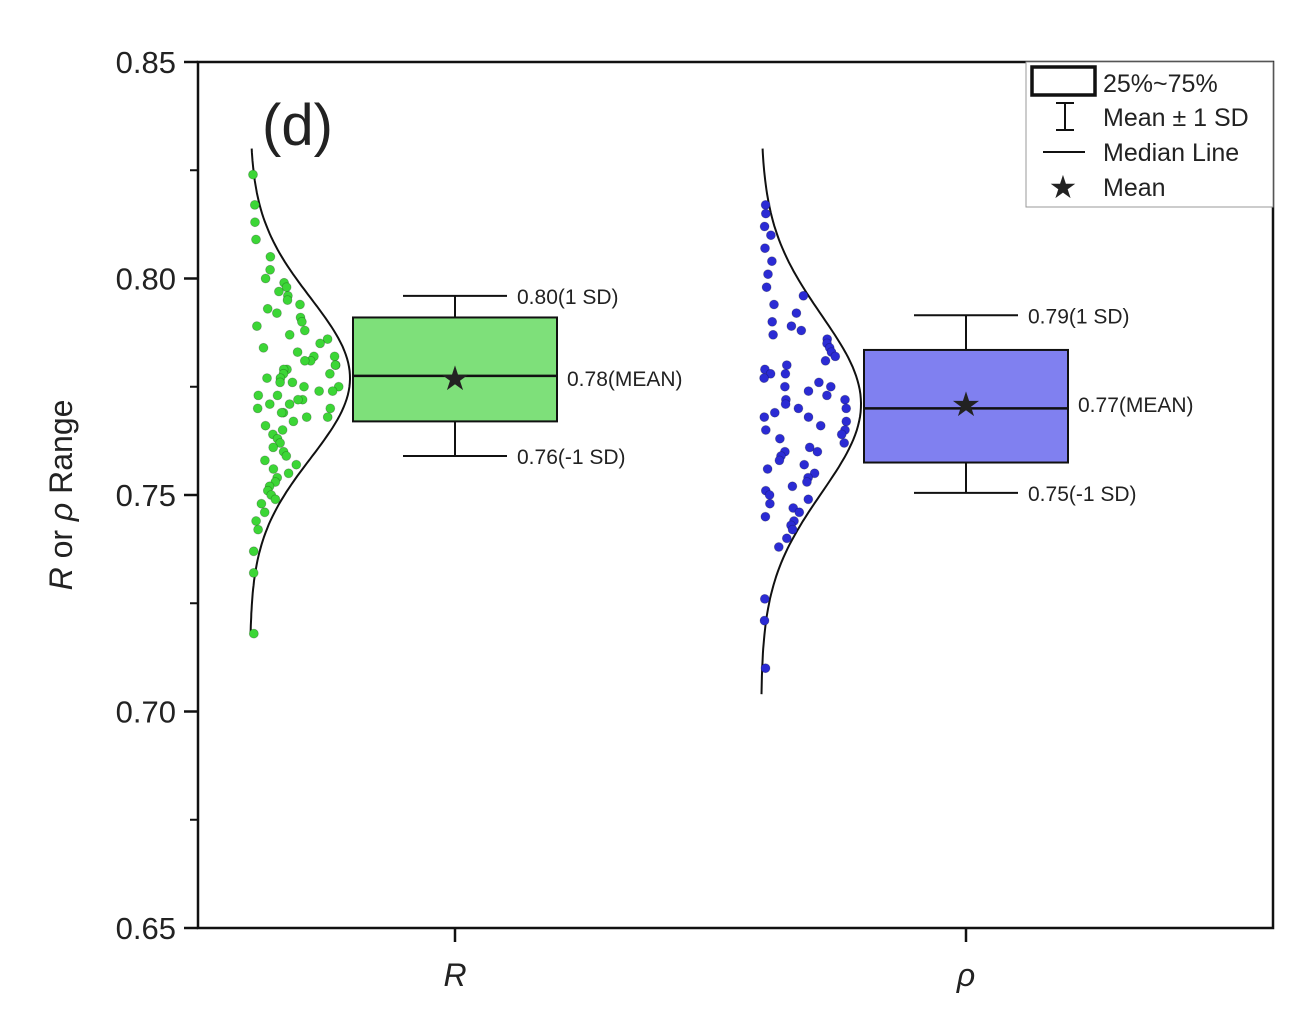  I want to click on mean-star: ★, so click(455, 379).